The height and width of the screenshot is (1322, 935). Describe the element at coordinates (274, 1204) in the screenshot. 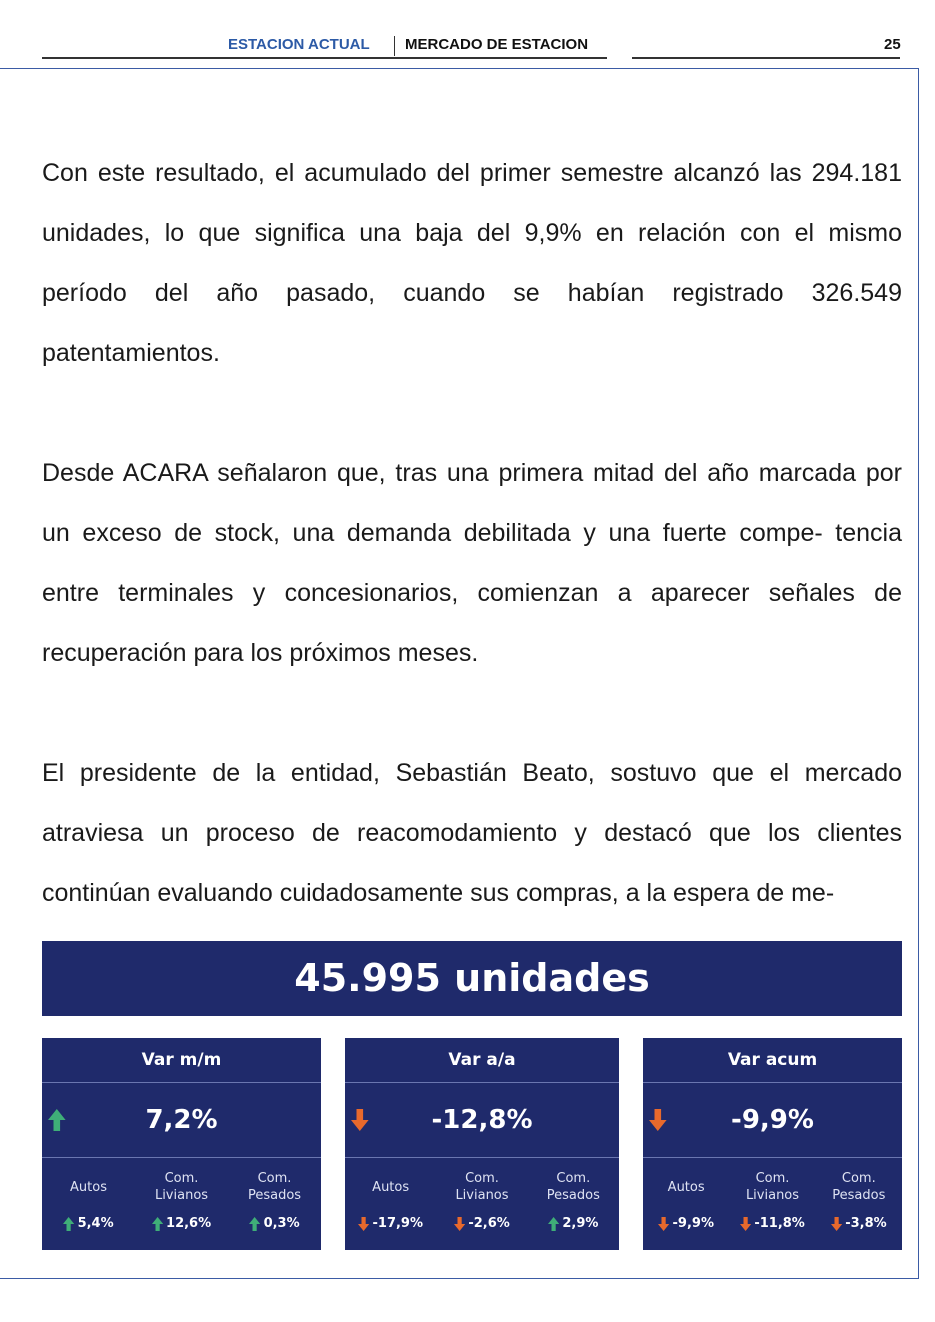

I see `breakdown-item: Com. Pesados 0,3%` at that location.